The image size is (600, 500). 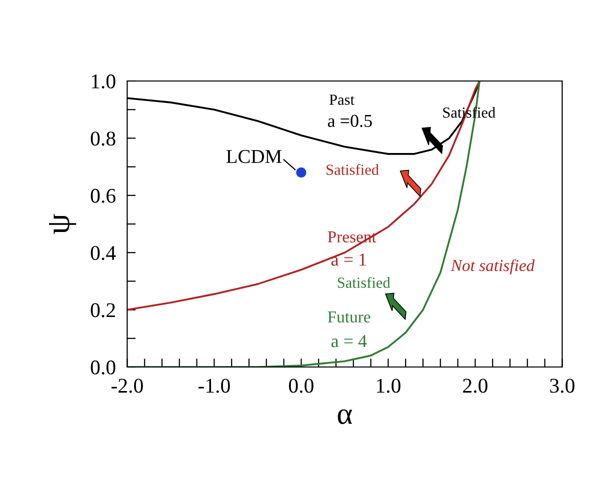 What do you see at coordinates (388, 385) in the screenshot?
I see `x-tick-label: 1.0` at bounding box center [388, 385].